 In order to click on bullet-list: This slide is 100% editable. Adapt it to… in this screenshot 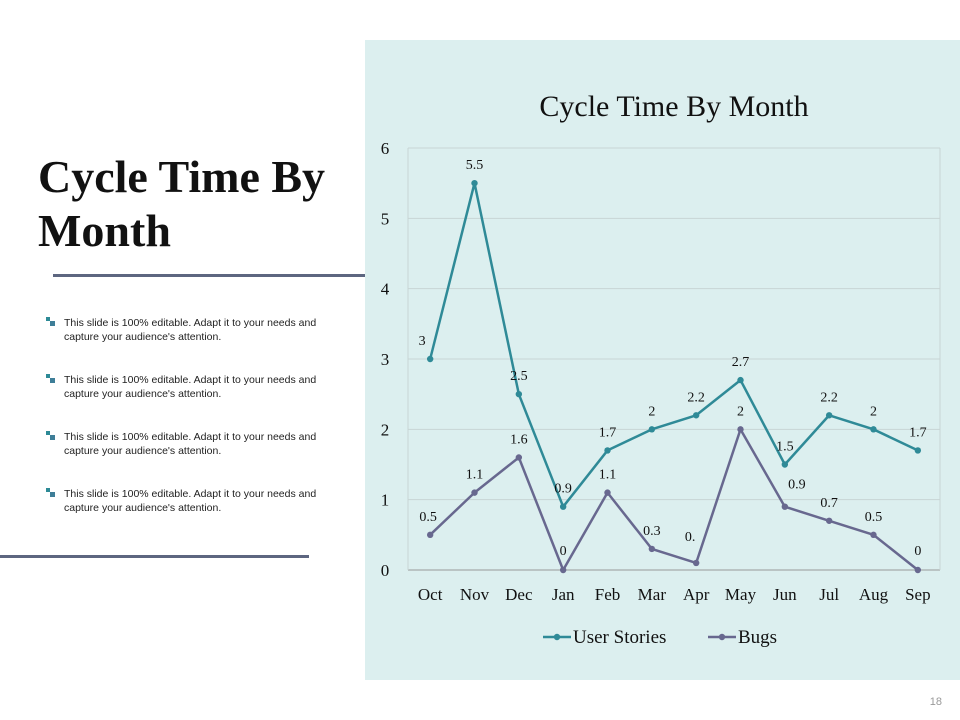, I will do `click(196, 430)`.